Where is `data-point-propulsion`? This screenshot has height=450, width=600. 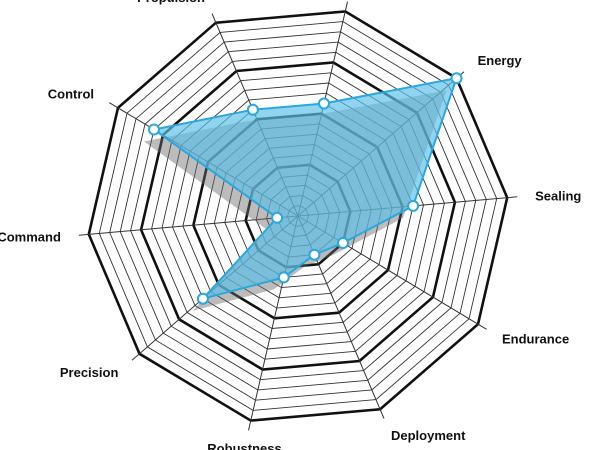
data-point-propulsion is located at coordinates (252, 109).